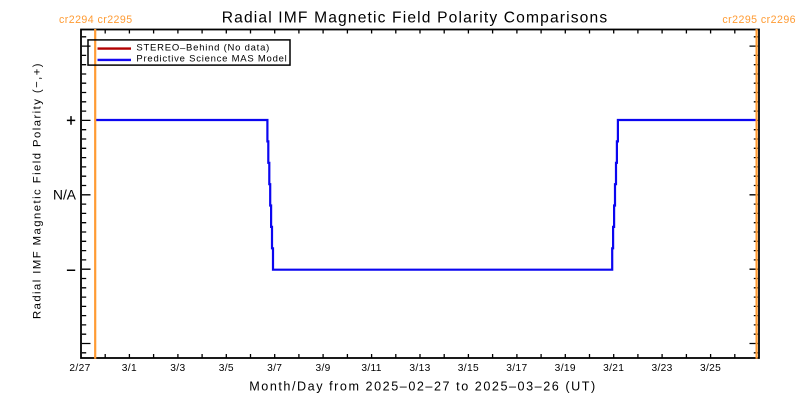 The height and width of the screenshot is (400, 800). I want to click on svg-text: 3/9, so click(322, 368).